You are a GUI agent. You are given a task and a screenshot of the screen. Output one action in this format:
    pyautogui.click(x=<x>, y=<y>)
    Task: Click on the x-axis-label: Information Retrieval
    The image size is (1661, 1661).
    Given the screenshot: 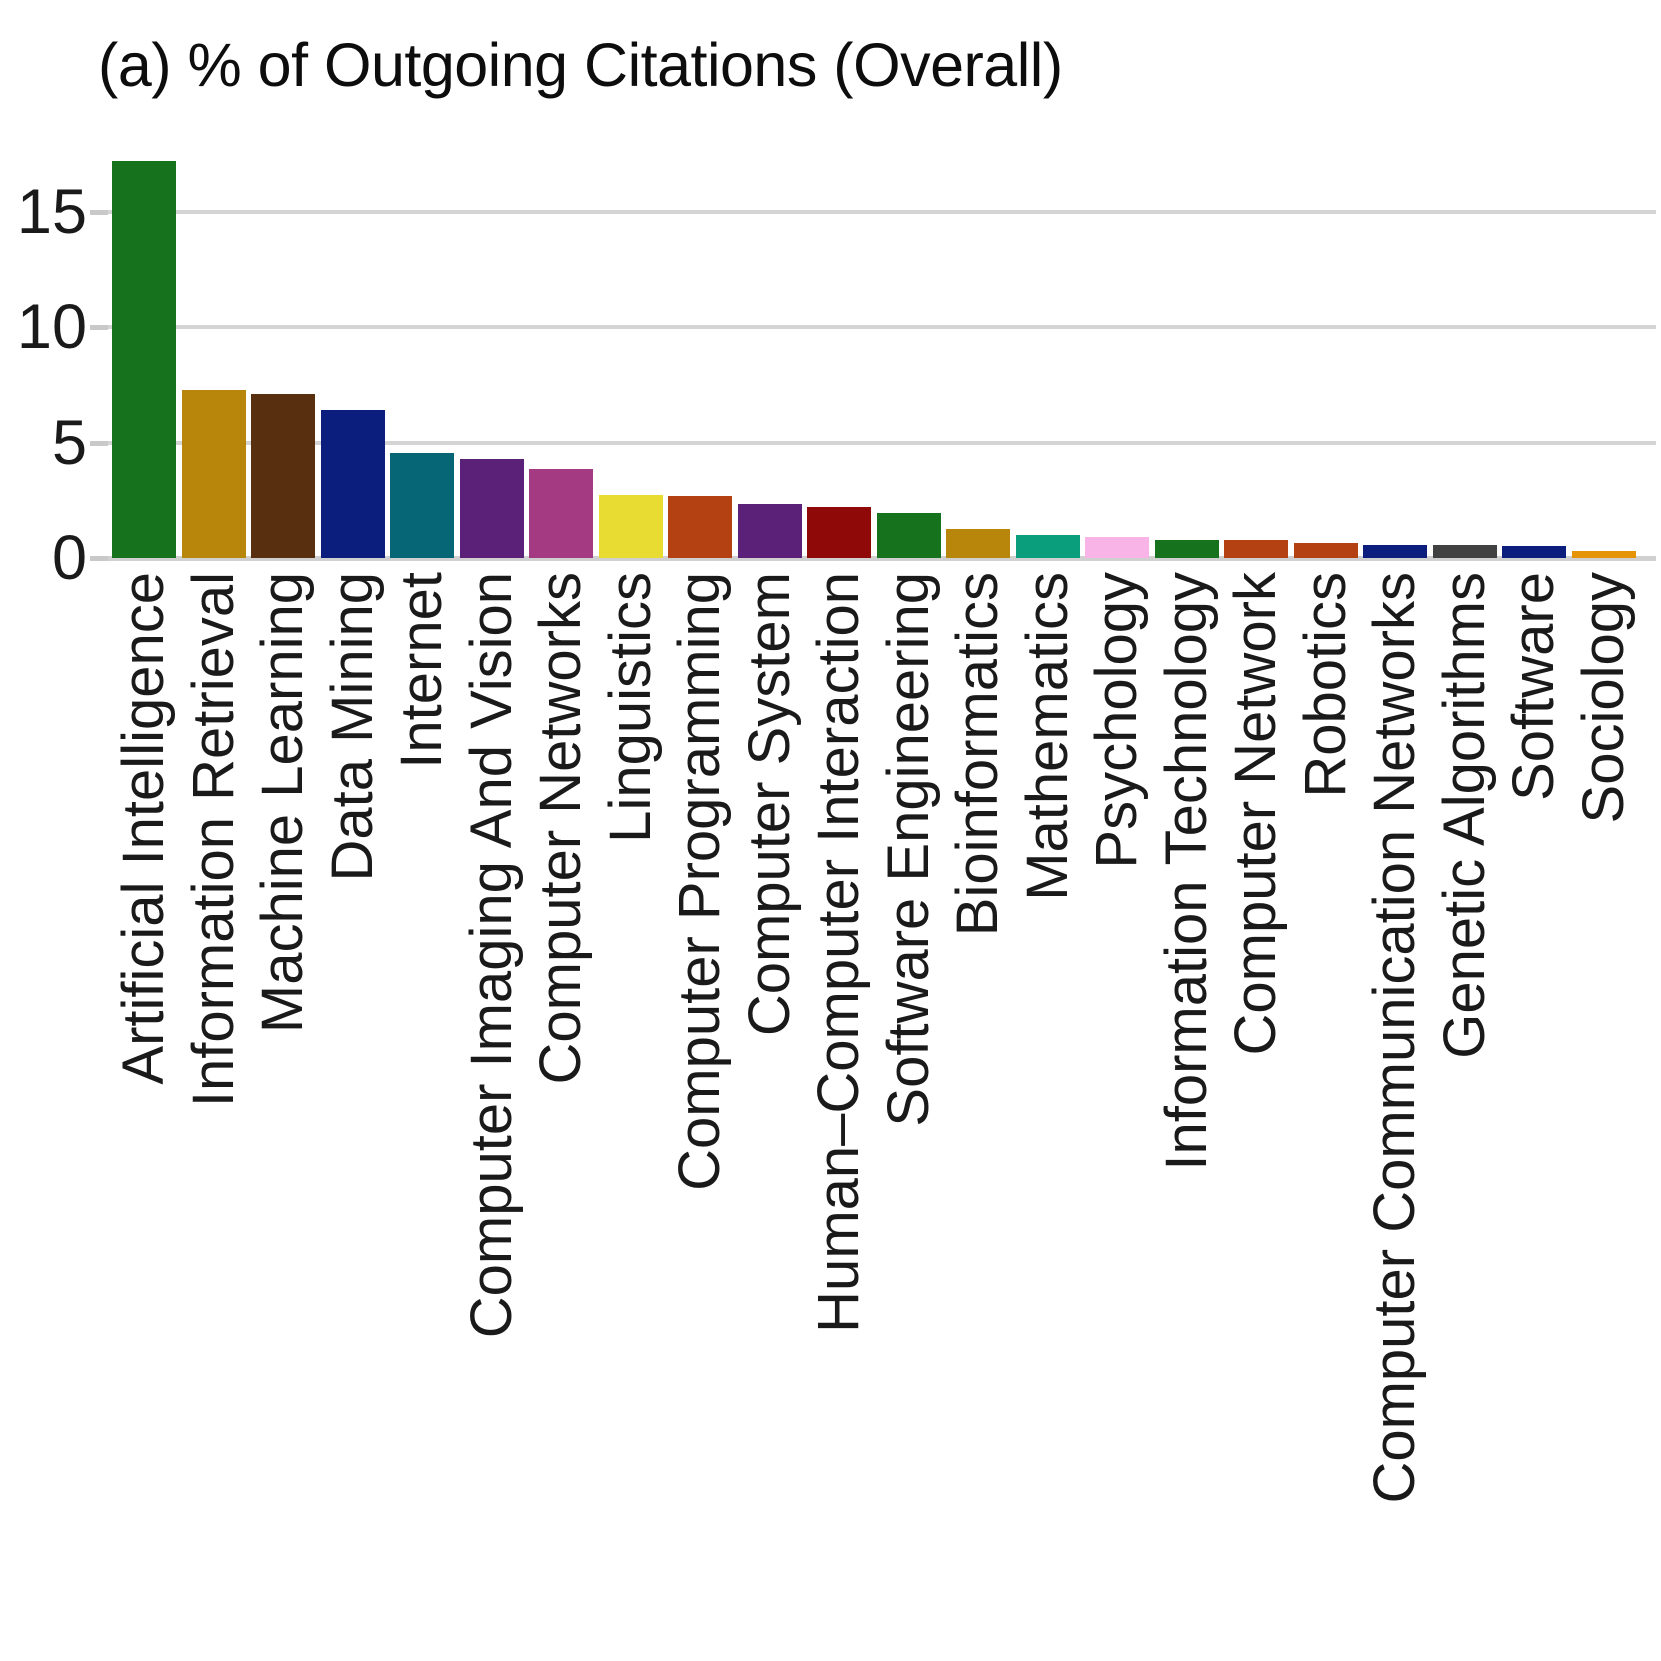 What is the action you would take?
    pyautogui.click(x=213, y=840)
    